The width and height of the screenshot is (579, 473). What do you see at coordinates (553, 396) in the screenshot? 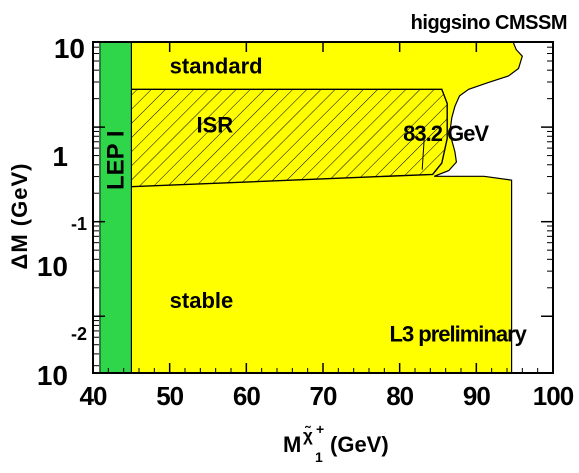
I see `x-tick-label: 100` at bounding box center [553, 396].